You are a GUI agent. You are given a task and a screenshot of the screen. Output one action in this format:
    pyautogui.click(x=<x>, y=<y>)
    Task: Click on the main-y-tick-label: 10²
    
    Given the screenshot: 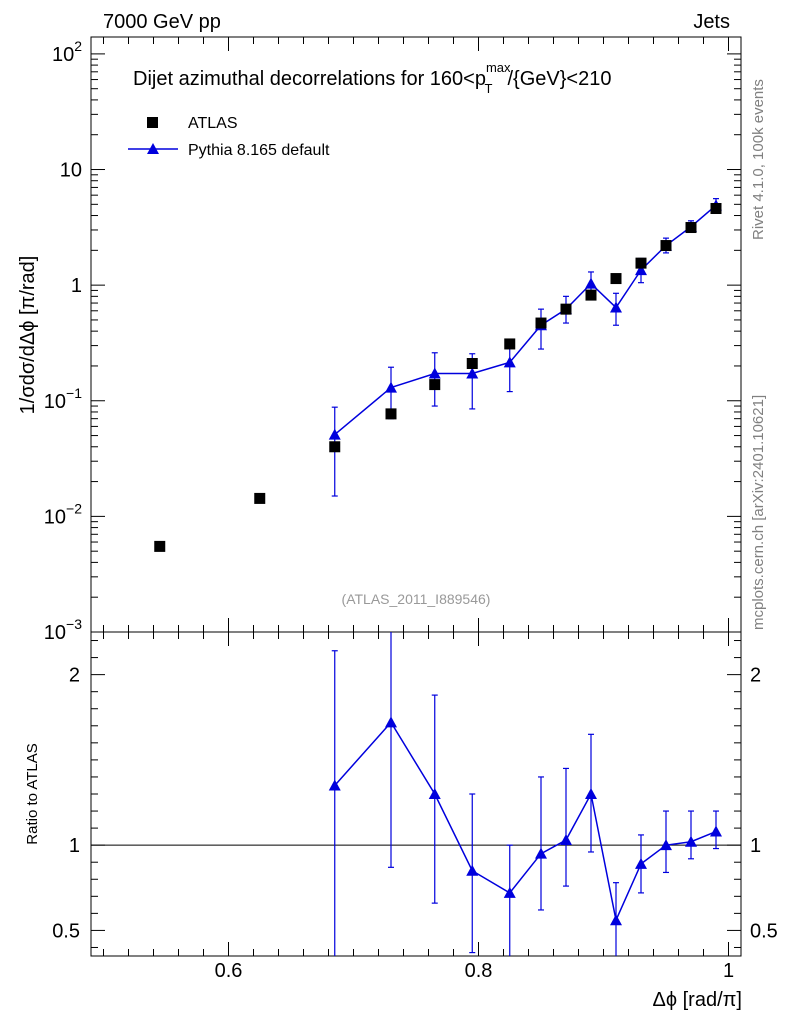 What is the action you would take?
    pyautogui.click(x=67, y=52)
    